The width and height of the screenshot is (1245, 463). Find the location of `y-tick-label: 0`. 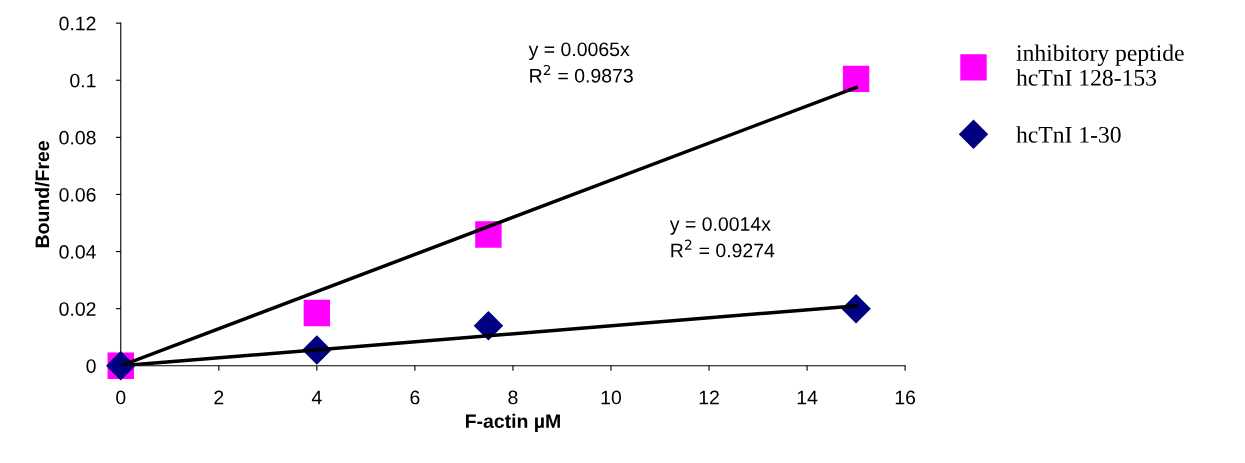

y-tick-label: 0 is located at coordinates (91, 366).